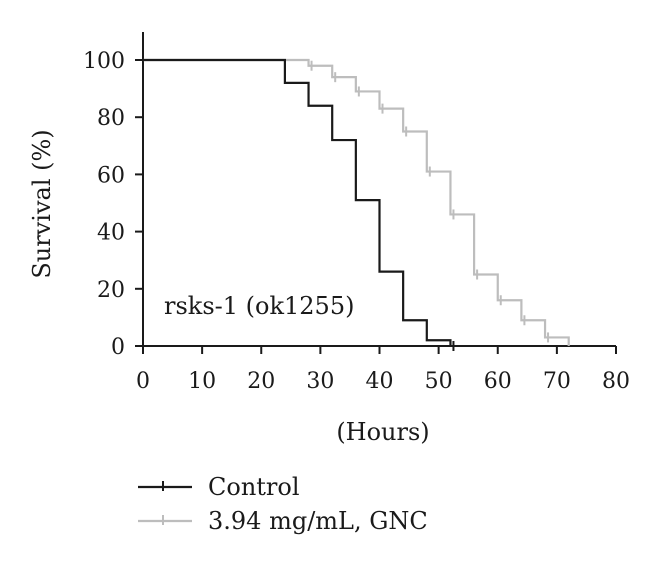 This screenshot has height=572, width=660. I want to click on x-tick-label: 50, so click(439, 381).